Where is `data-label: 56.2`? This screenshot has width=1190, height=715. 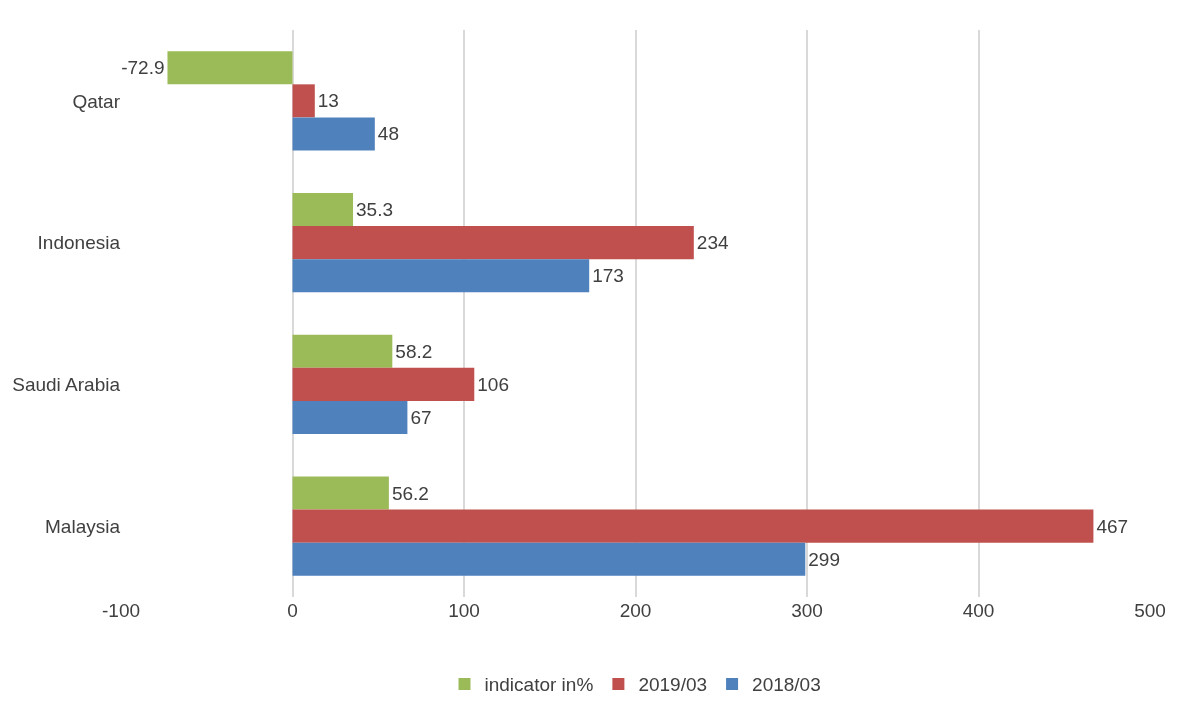
data-label: 56.2 is located at coordinates (410, 493).